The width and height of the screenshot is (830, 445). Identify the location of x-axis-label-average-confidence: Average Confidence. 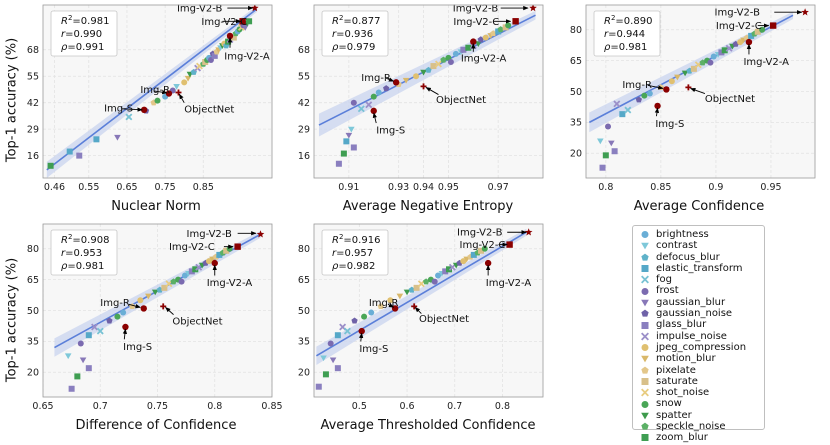
(699, 206).